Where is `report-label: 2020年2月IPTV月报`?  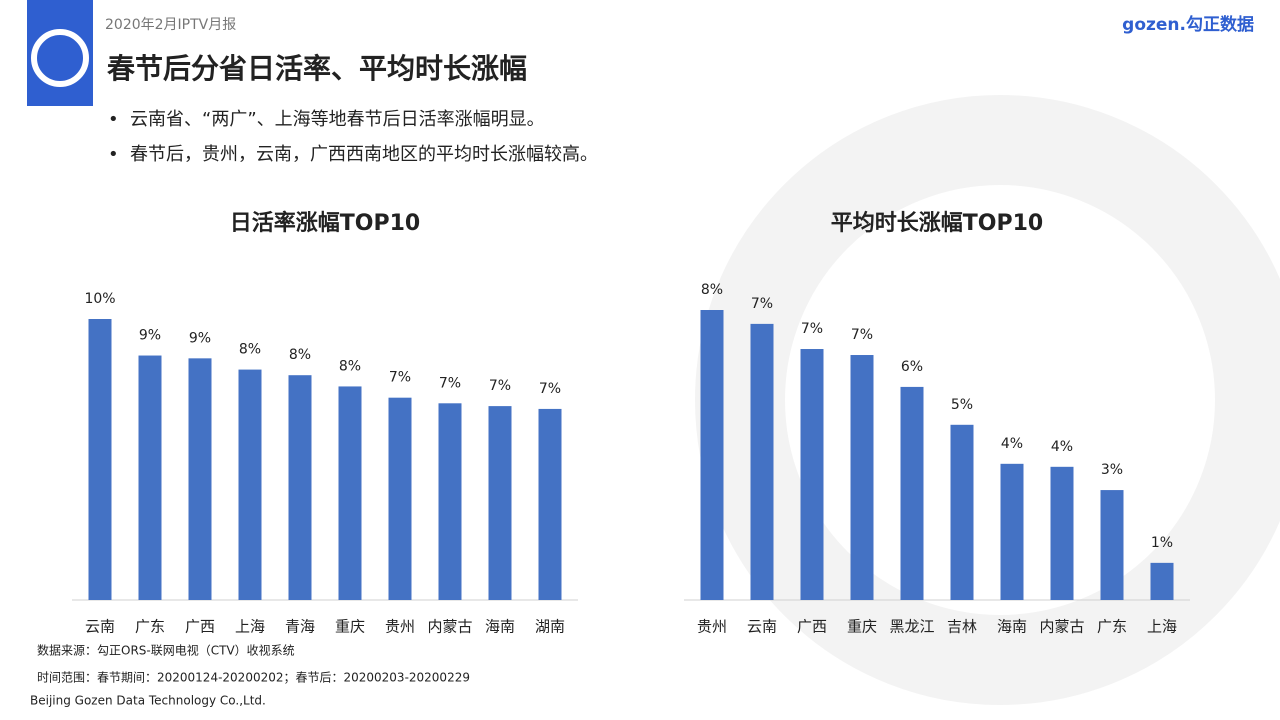 report-label: 2020年2月IPTV月报 is located at coordinates (170, 25).